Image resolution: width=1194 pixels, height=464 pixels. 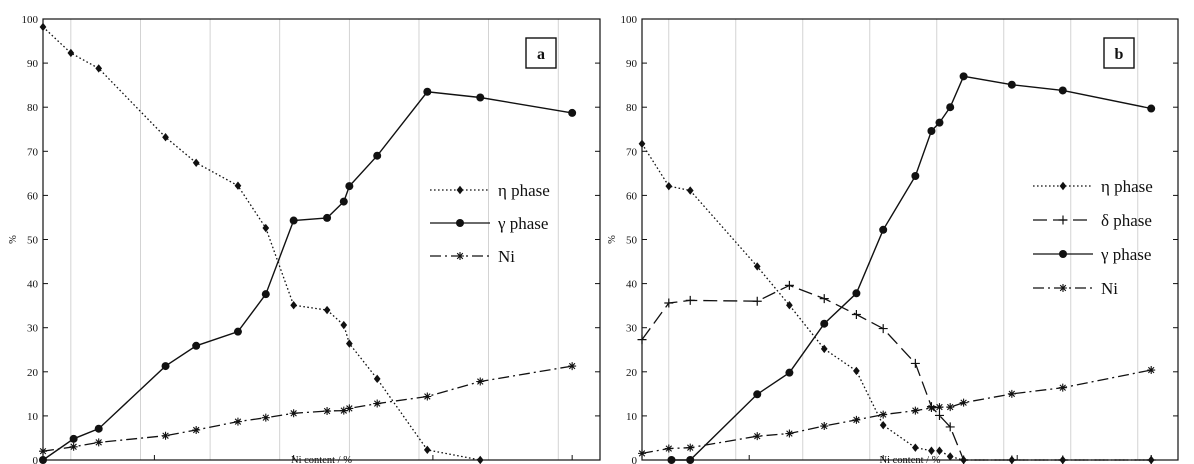 I want to click on legend: η phase δ phase γ phase Ni, so click(x=1093, y=237).